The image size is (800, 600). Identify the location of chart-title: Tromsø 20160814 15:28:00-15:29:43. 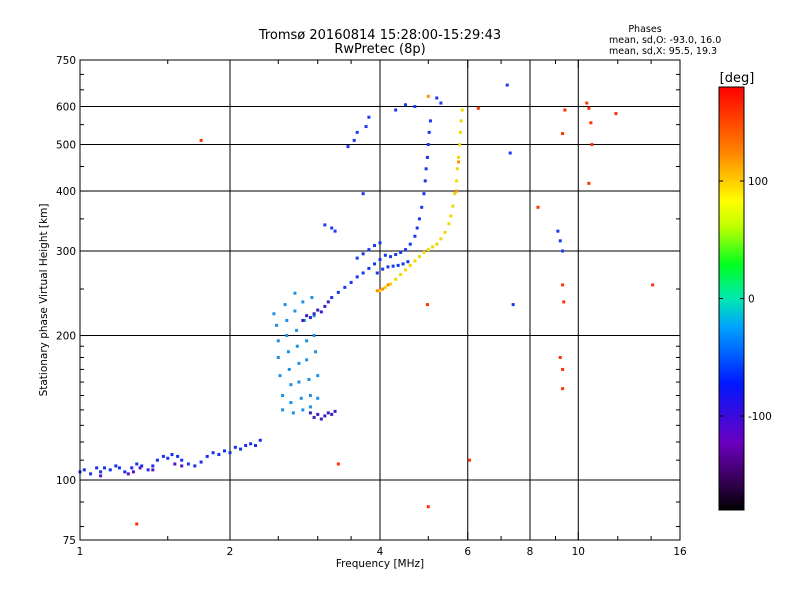
(379, 35).